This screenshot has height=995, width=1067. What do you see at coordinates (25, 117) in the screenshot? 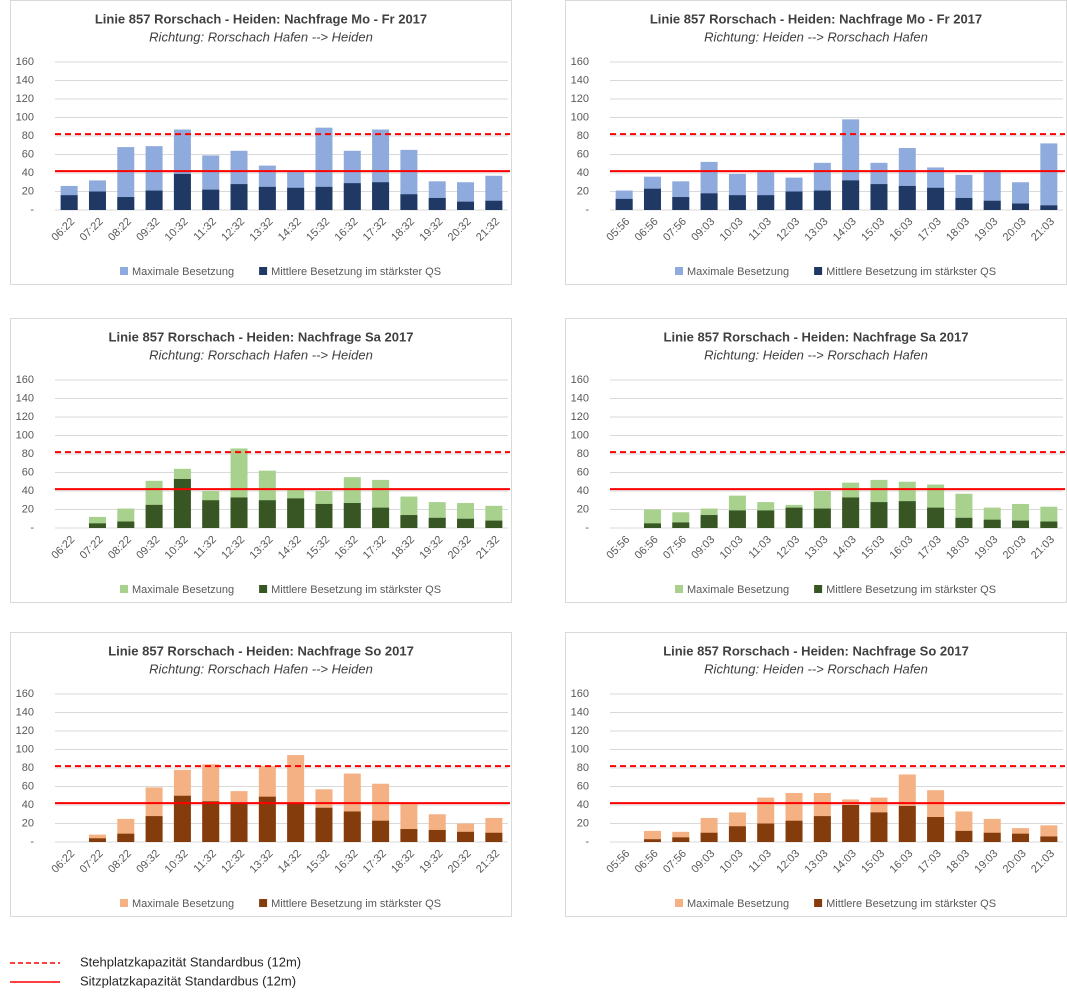
I see `y-tick-label: 100` at bounding box center [25, 117].